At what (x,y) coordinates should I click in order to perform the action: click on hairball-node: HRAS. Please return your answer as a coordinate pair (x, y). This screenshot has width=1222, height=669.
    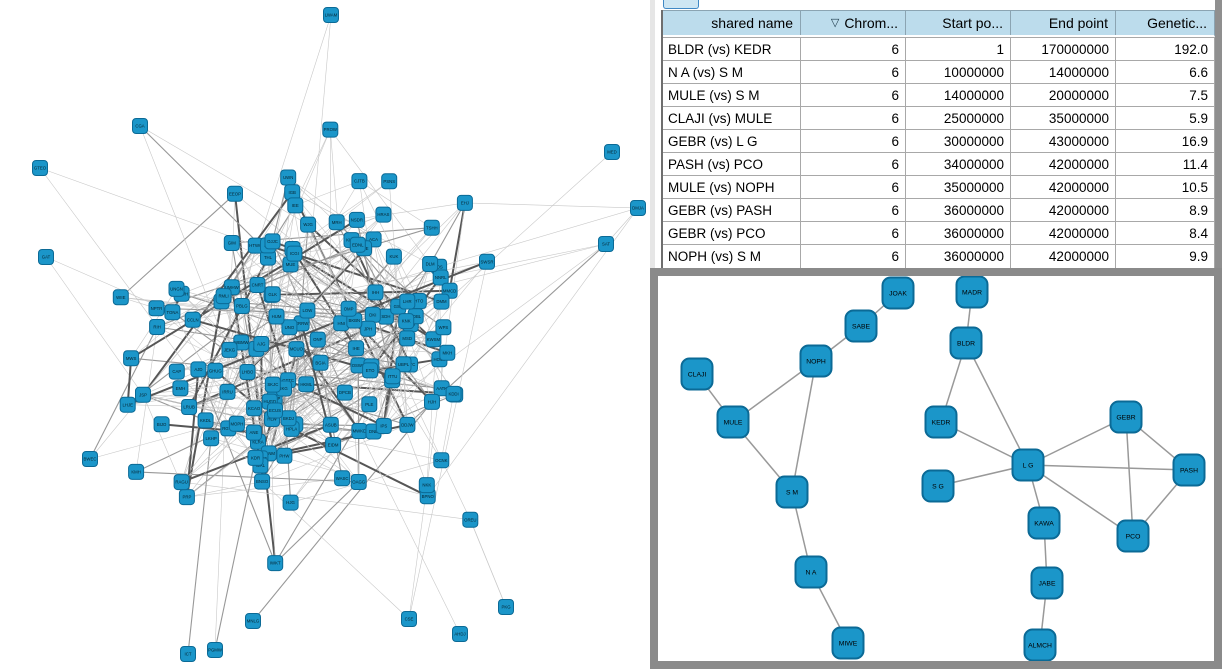
    Looking at the image, I should click on (383, 214).